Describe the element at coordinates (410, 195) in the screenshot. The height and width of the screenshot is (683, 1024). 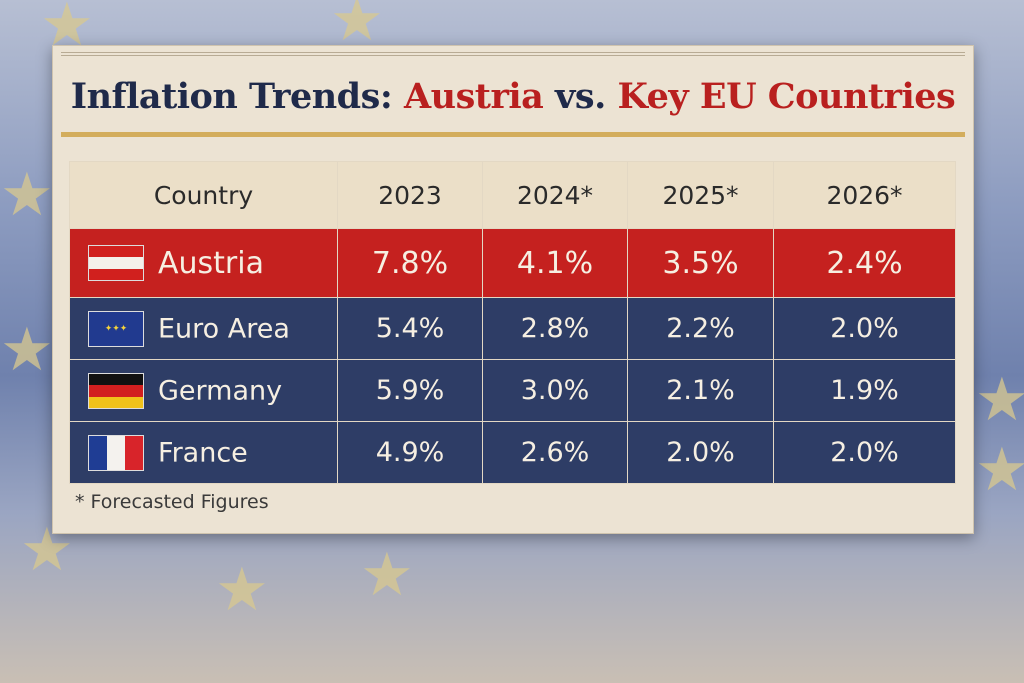
I see `column-header: 2023` at that location.